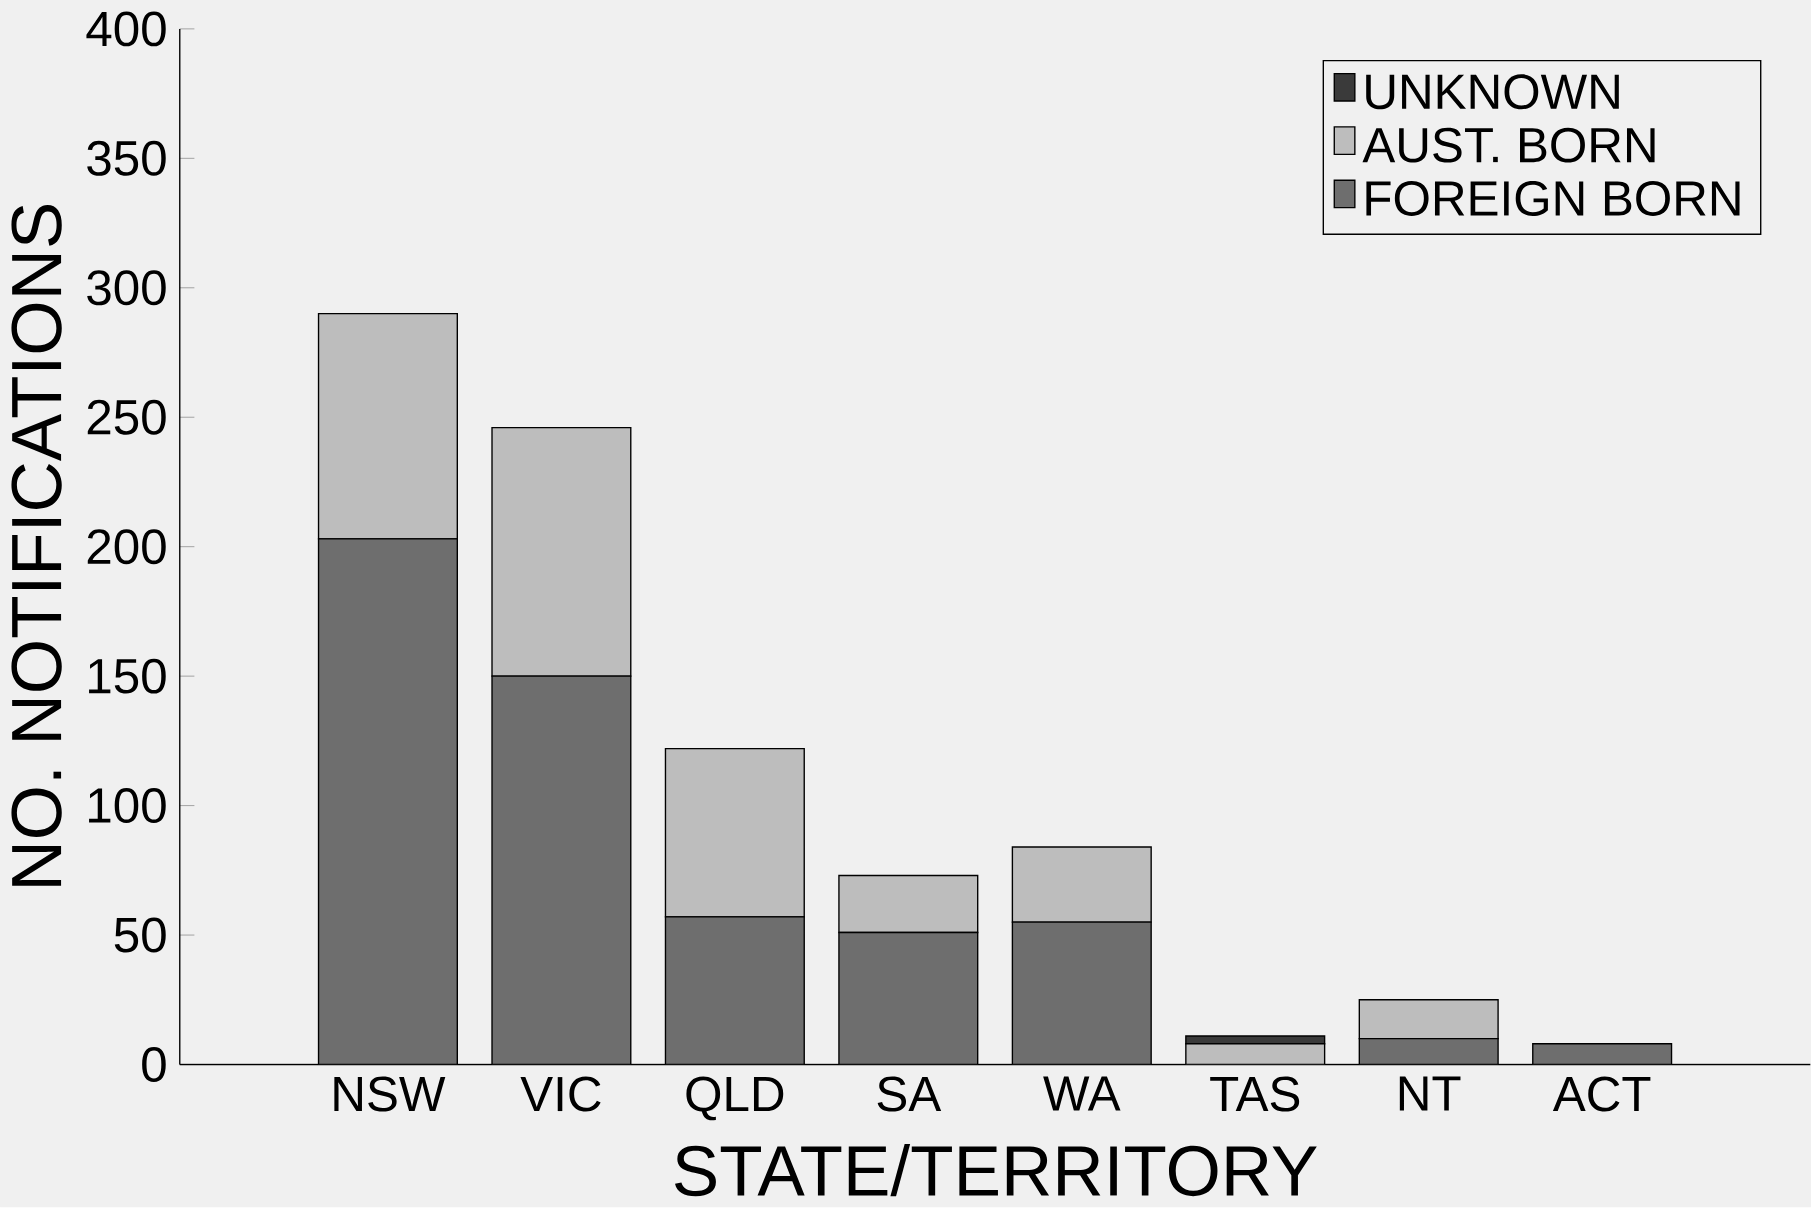 The width and height of the screenshot is (1811, 1208). I want to click on x-tick-label: WA, so click(1082, 1093).